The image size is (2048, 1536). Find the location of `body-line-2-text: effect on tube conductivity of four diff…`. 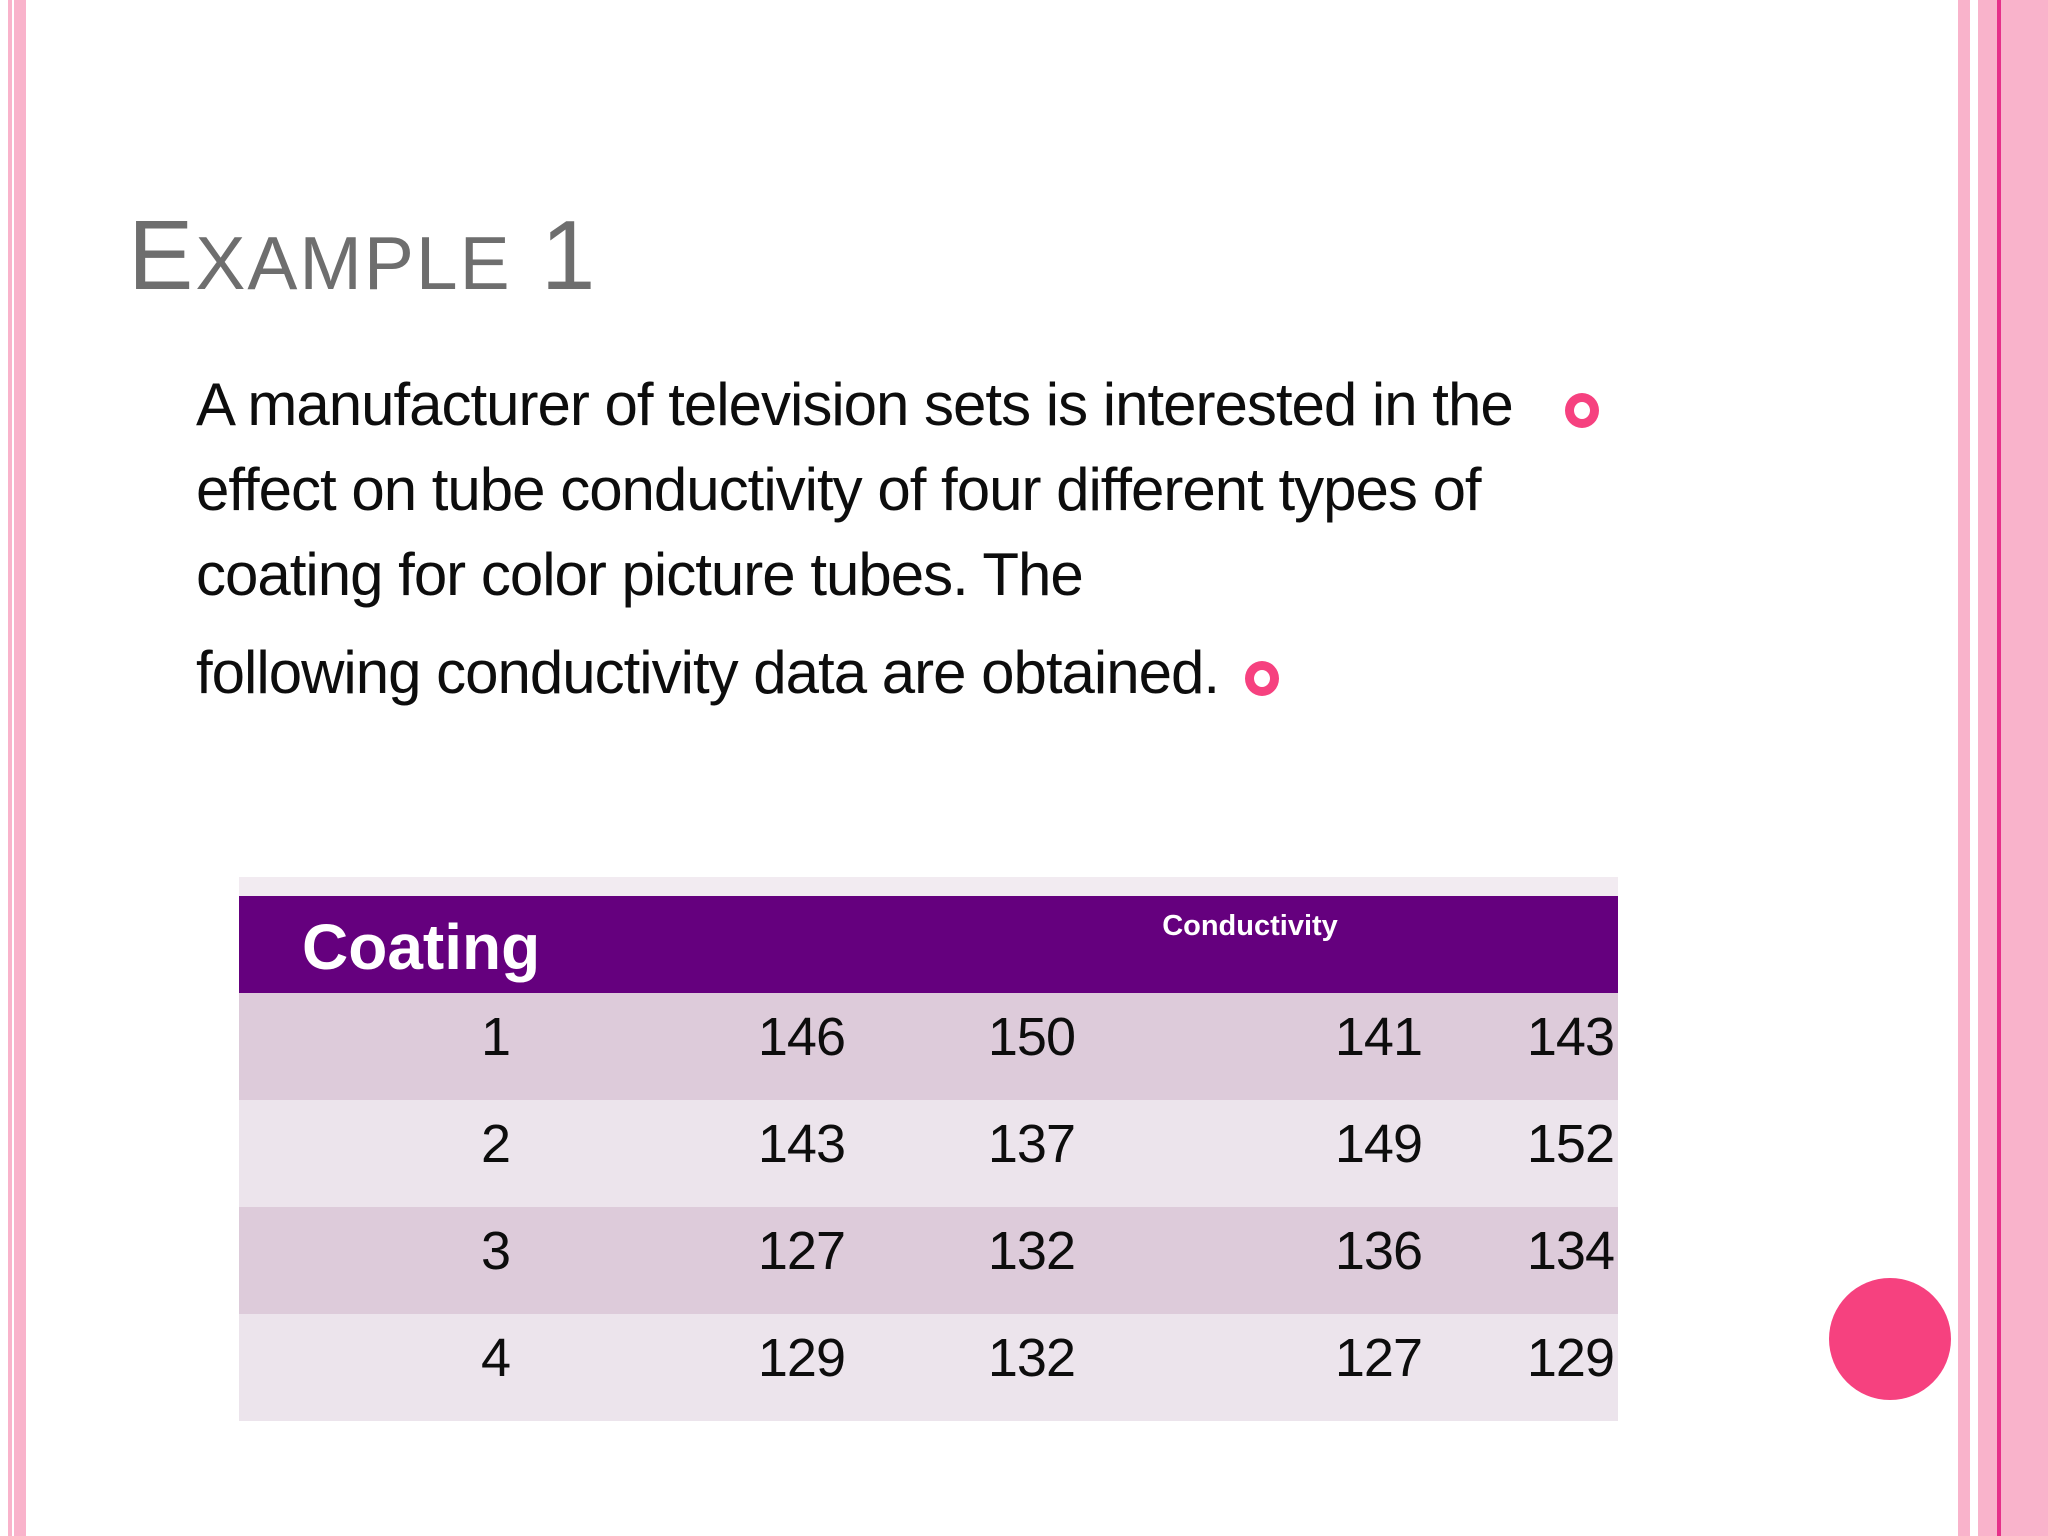

body-line-2-text: effect on tube conductivity of four diff… is located at coordinates (839, 489).